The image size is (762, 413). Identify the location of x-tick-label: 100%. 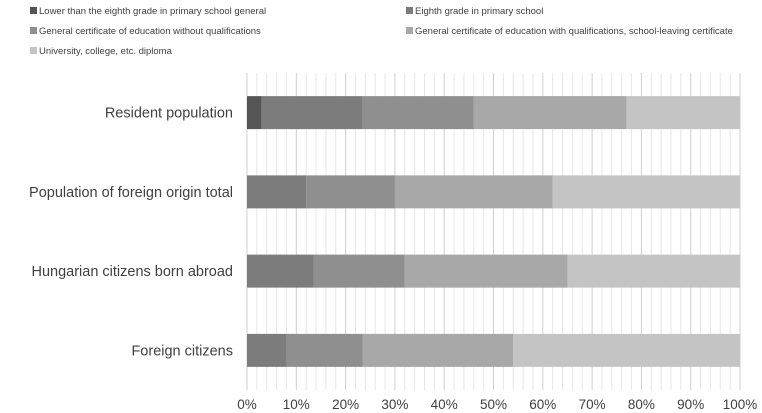
(740, 404).